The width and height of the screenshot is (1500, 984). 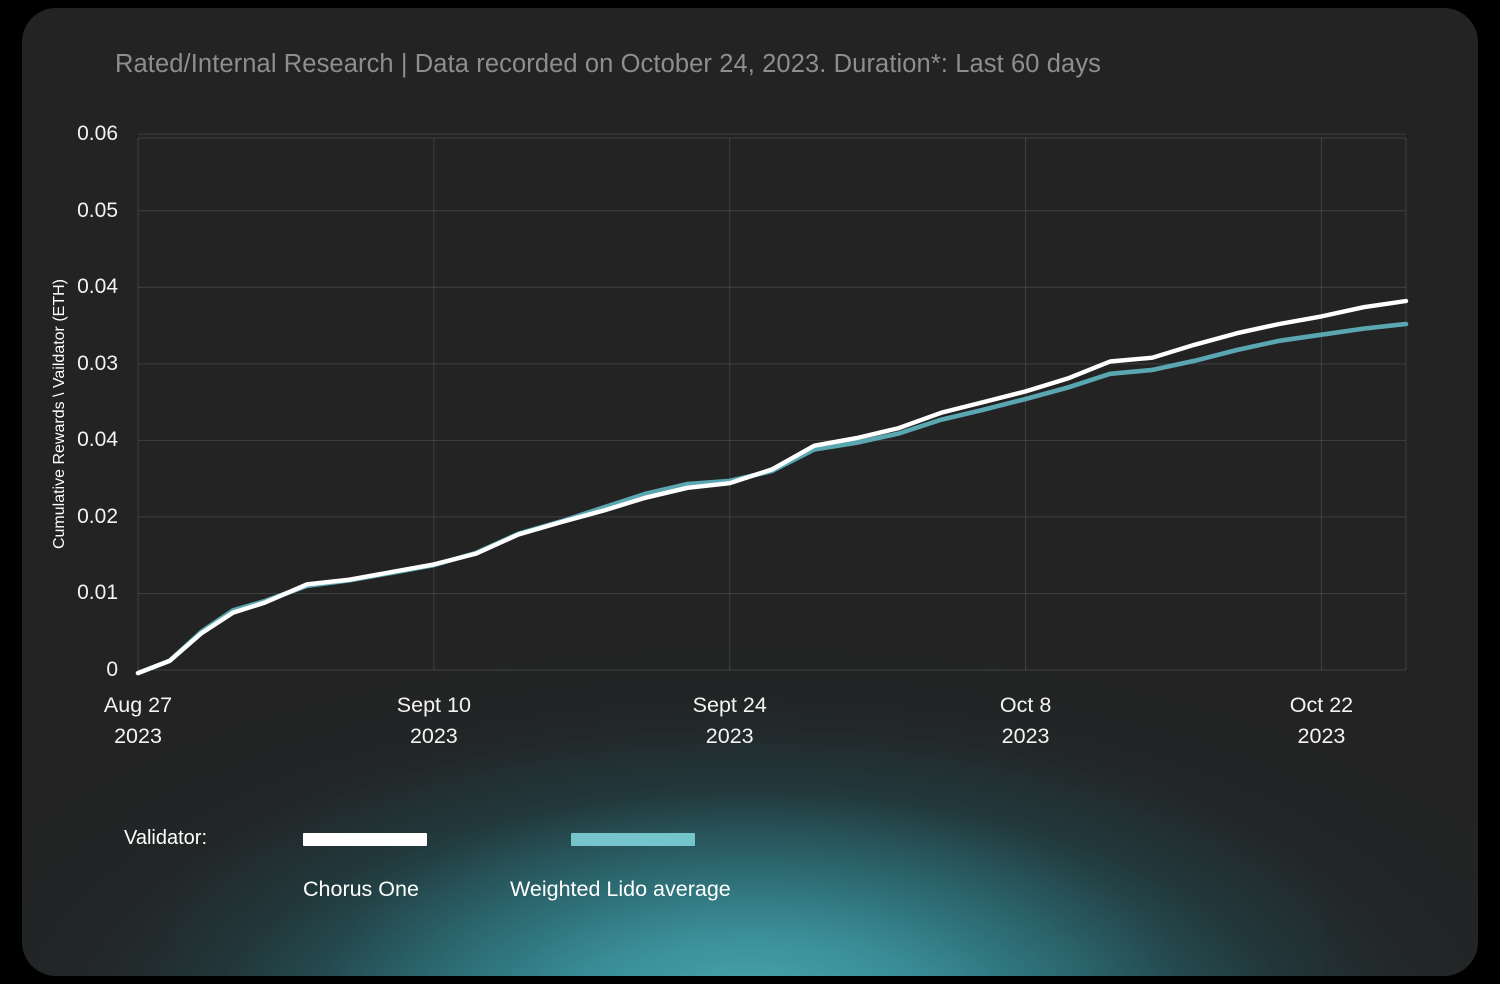 What do you see at coordinates (97, 593) in the screenshot?
I see `y-axis-tick-label: 0.01` at bounding box center [97, 593].